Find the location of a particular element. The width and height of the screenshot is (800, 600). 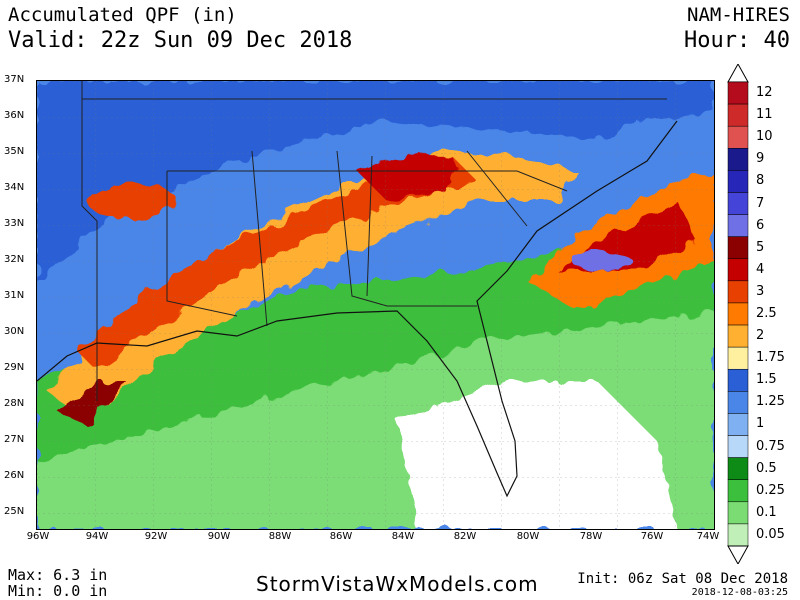

legend-label: 4 is located at coordinates (760, 269).